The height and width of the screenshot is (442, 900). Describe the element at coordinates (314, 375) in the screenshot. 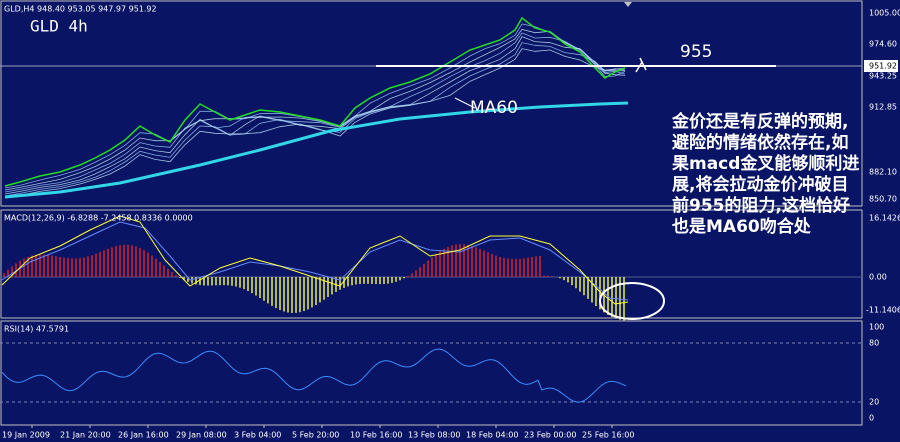

I see `rsi-line` at that location.